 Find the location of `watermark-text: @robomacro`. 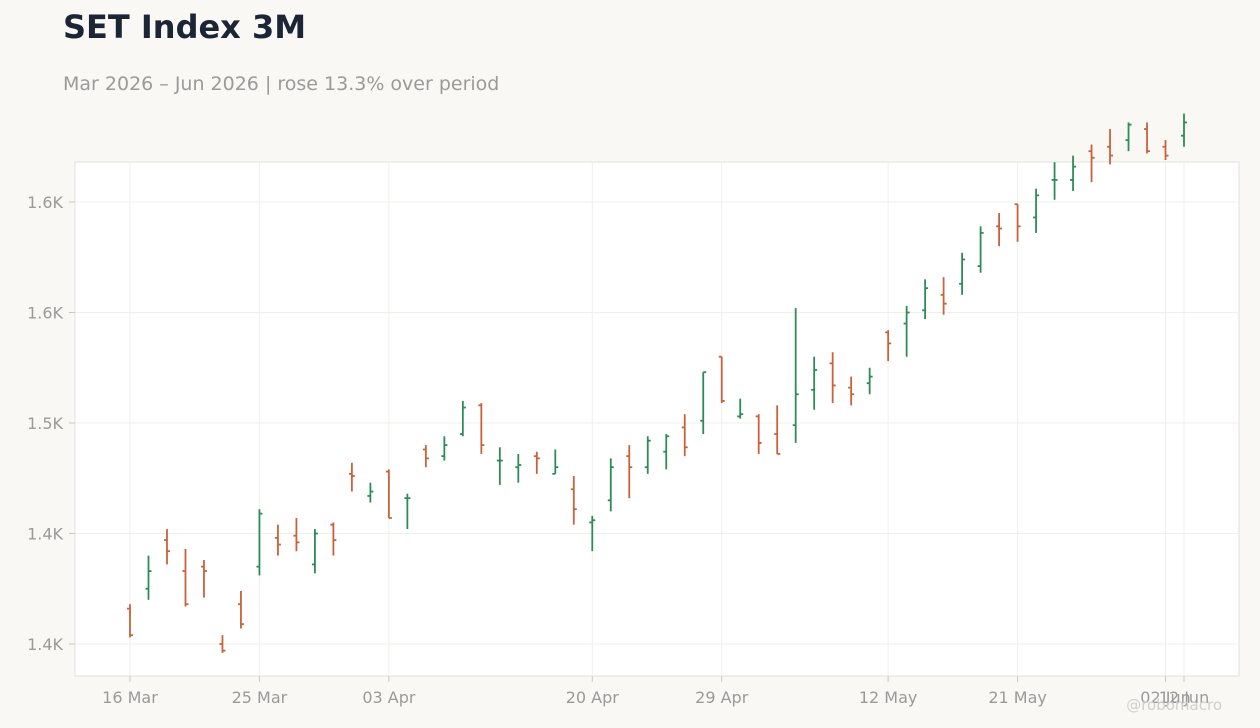

watermark-text: @robomacro is located at coordinates (1174, 705).